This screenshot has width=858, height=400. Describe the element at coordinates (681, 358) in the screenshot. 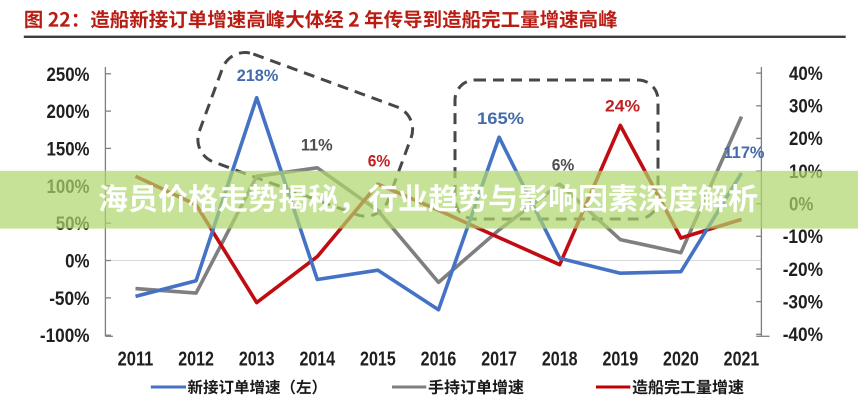

I see `svg-text: 2020` at that location.